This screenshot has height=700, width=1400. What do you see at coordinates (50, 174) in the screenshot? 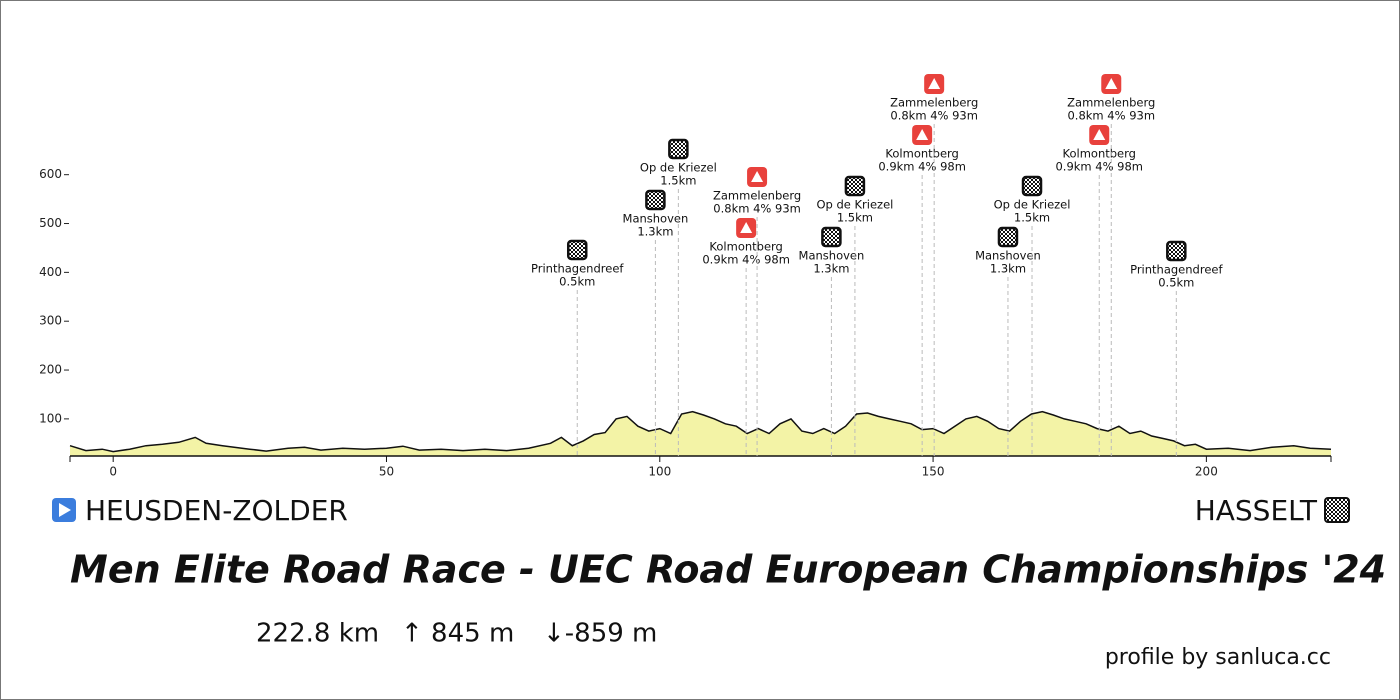
I see `y-tick-label: 600` at bounding box center [50, 174].